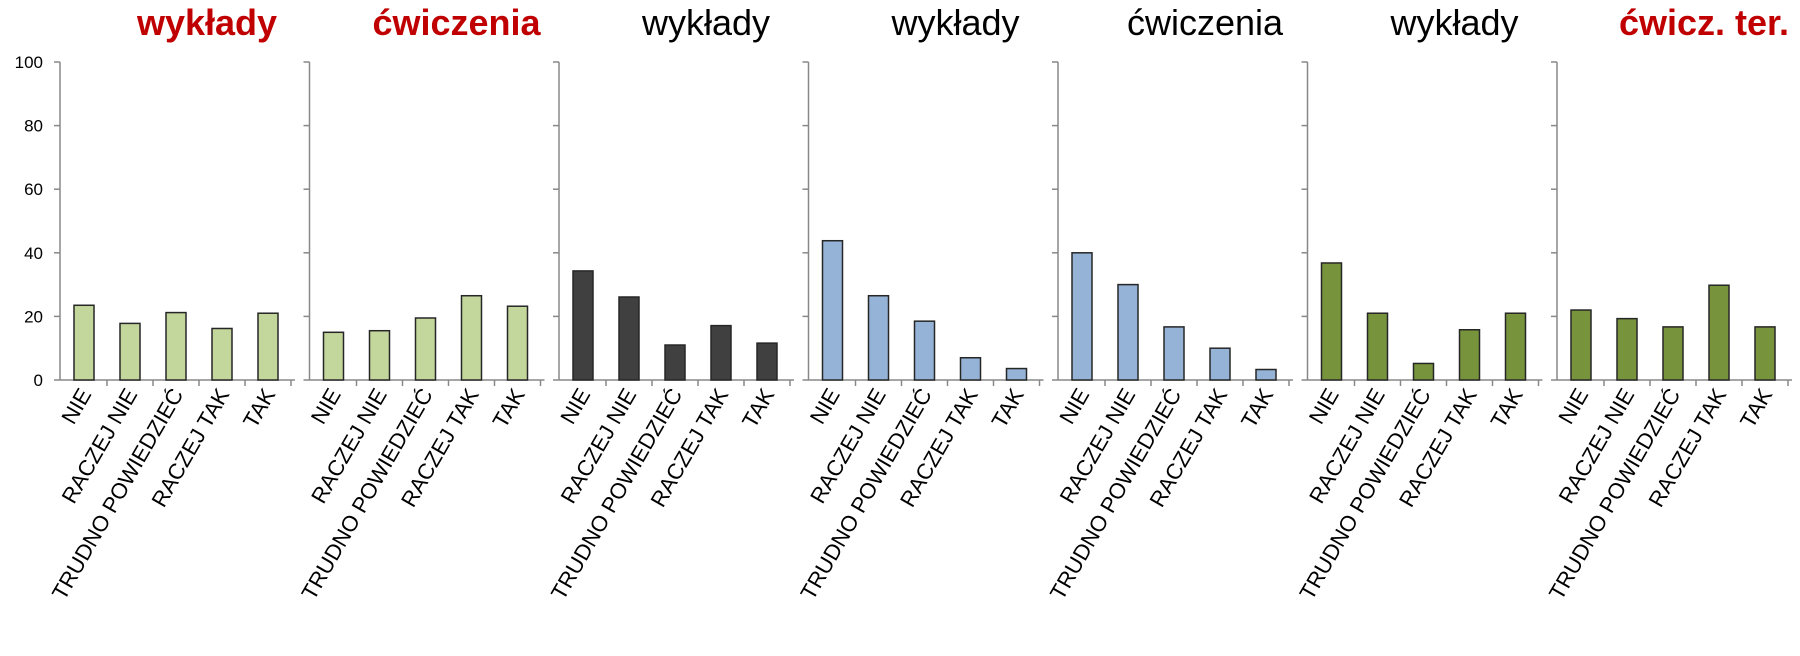 This screenshot has height=656, width=1800. I want to click on y-tick-label: 100, so click(29, 62).